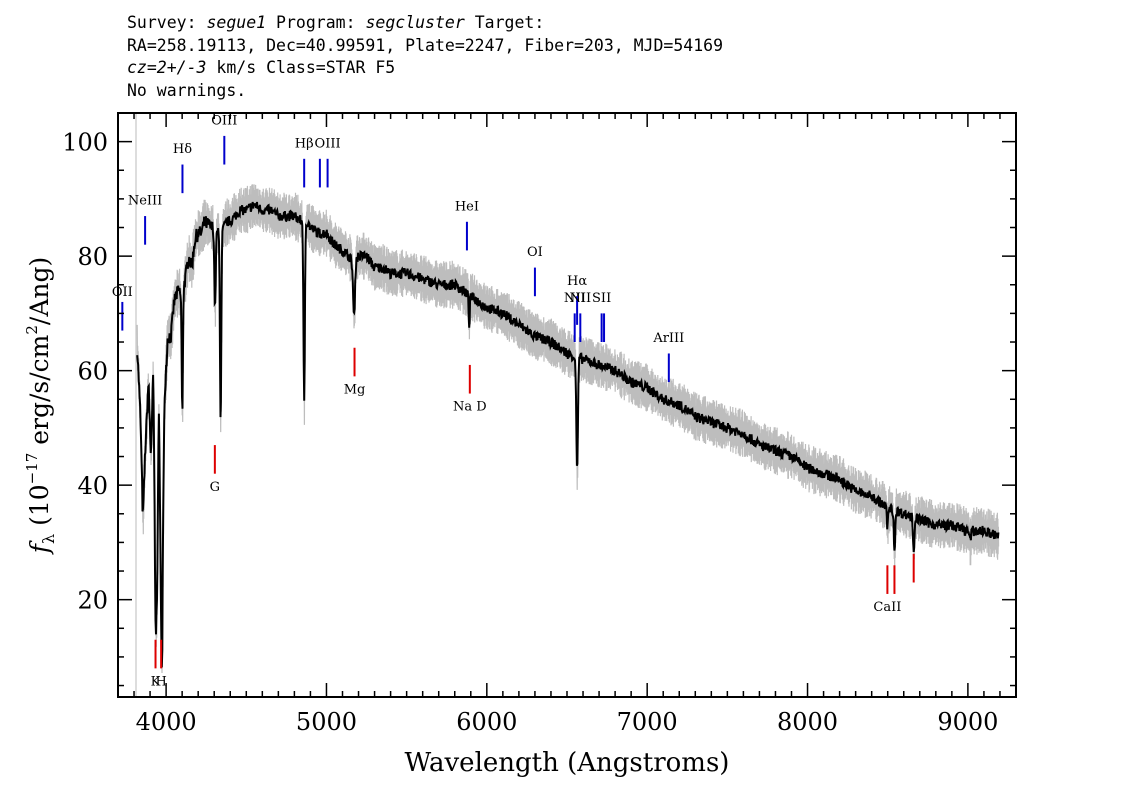 This screenshot has height=810, width=1134. I want to click on absorption-line-label: Mg, so click(355, 390).